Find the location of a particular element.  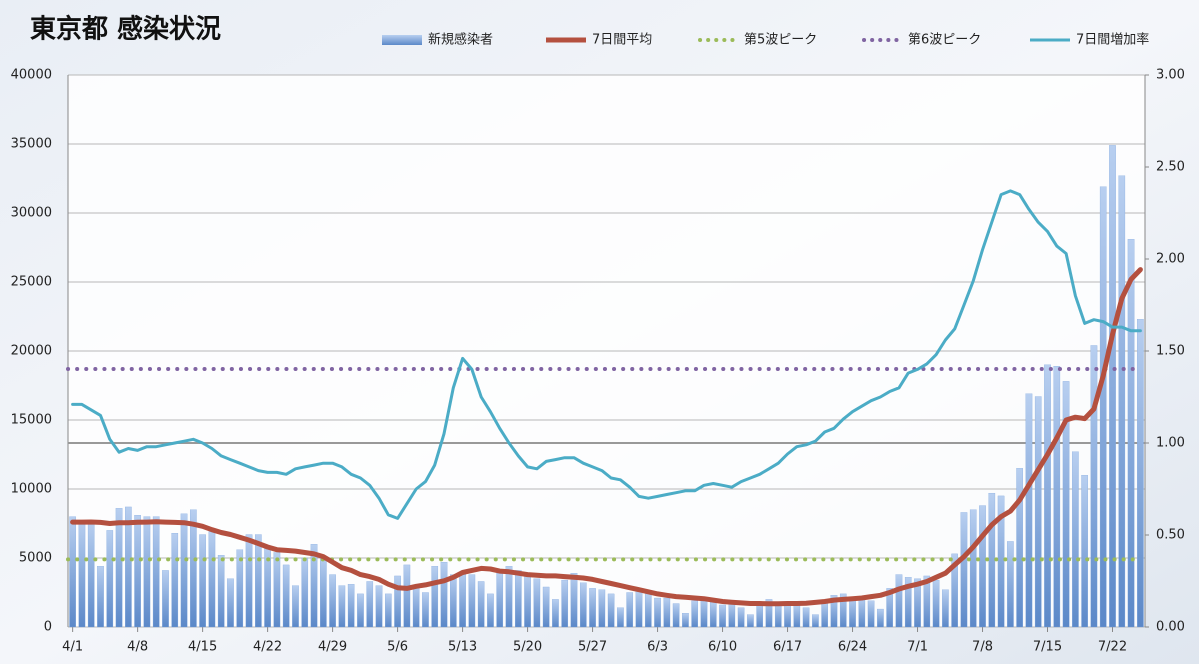

x-tick-label: 4/1 is located at coordinates (72, 647).